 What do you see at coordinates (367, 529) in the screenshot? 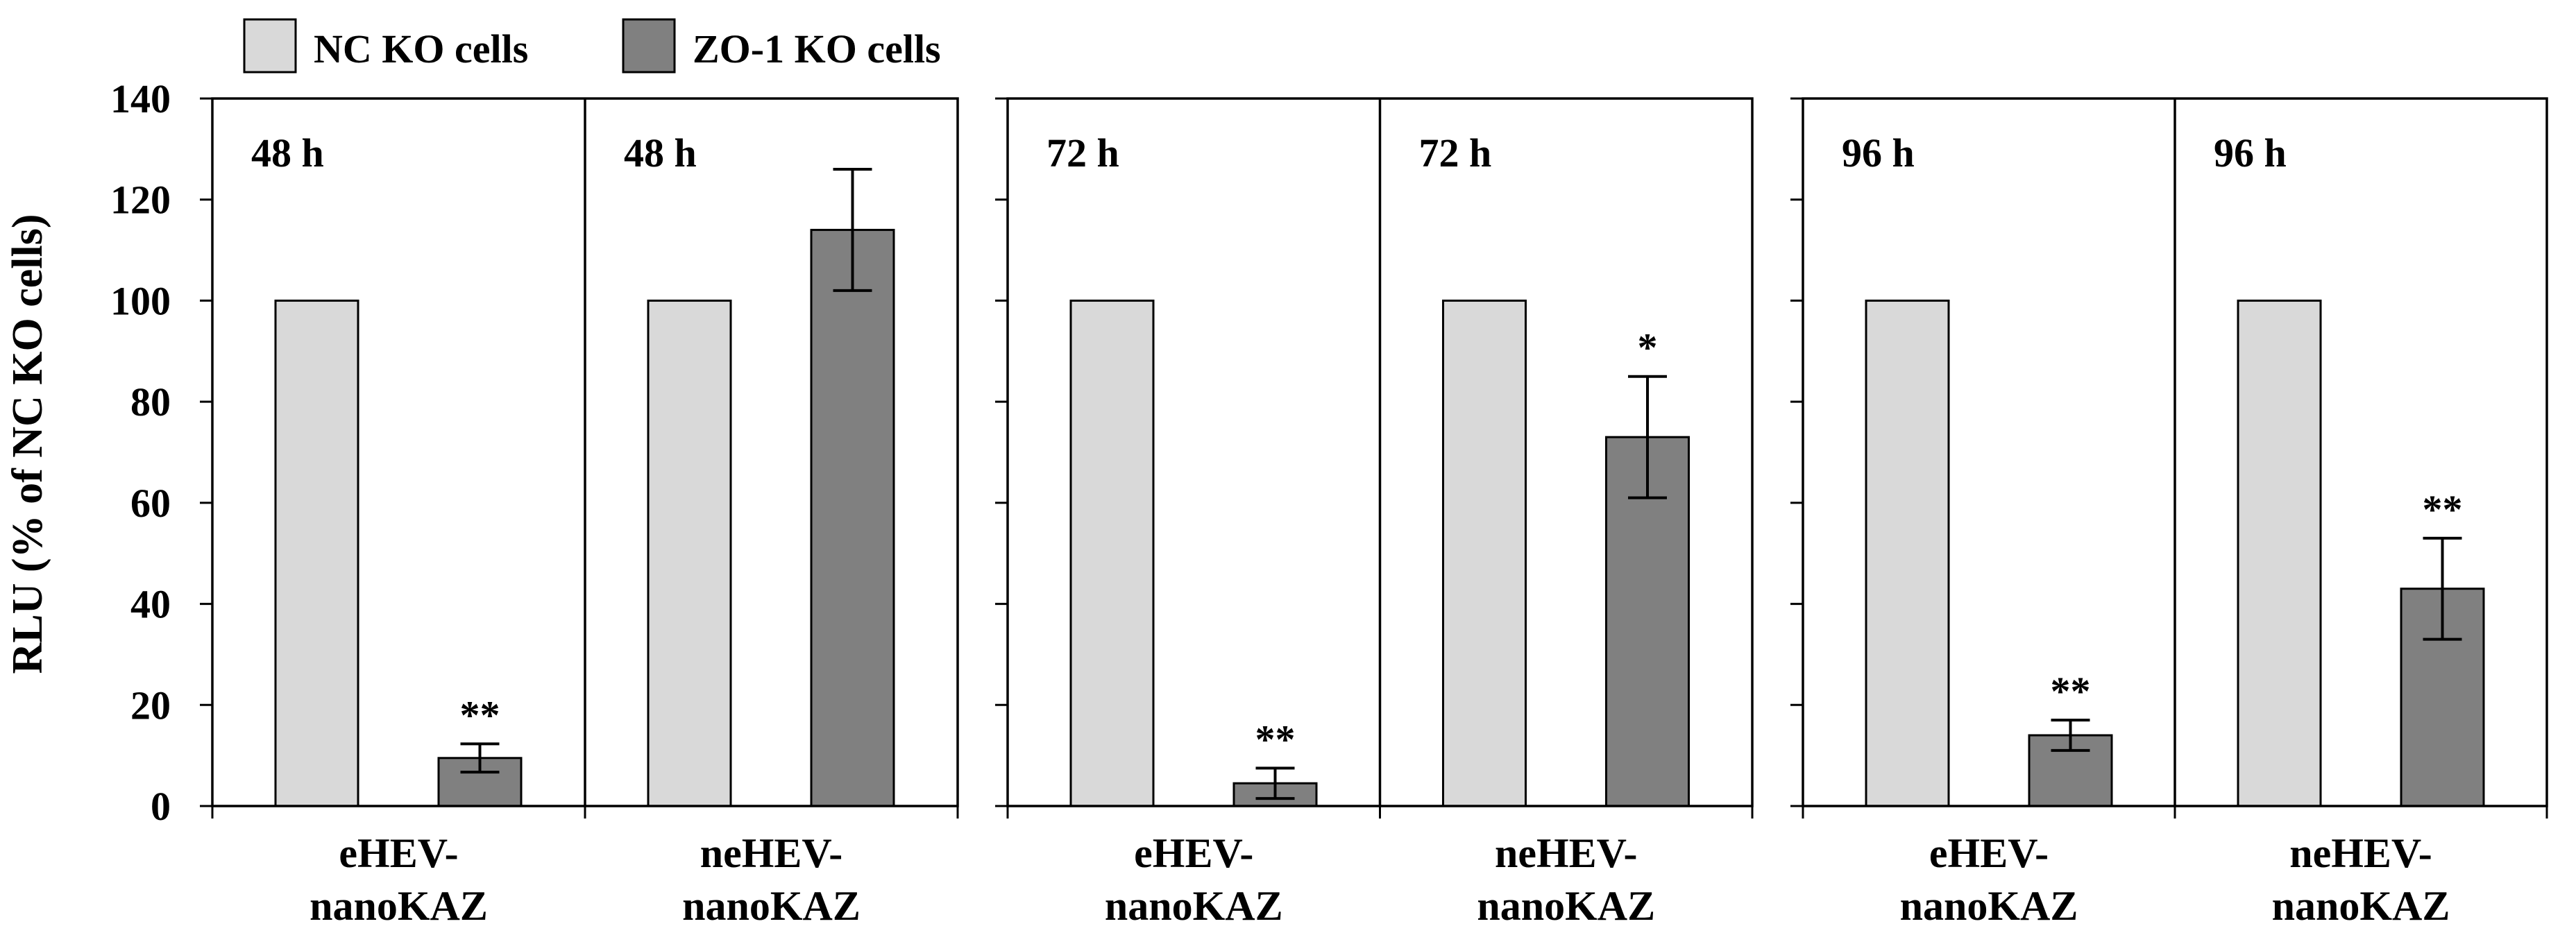
I see `panel-1-1: 48 h ** eHEV-nanoKAZ` at bounding box center [367, 529].